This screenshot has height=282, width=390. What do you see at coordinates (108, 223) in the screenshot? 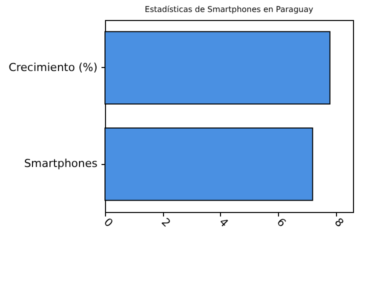
I see `x-tick-label: 0` at bounding box center [108, 223].